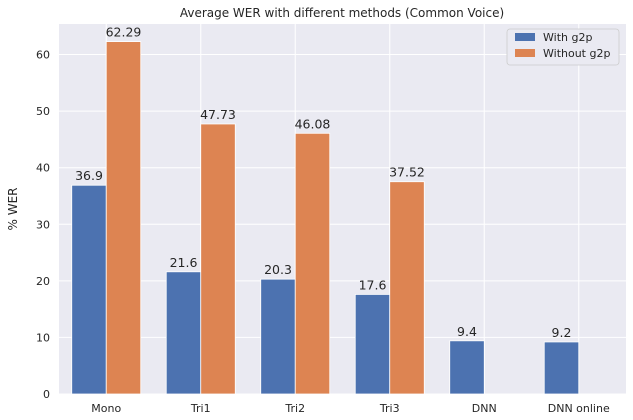 Image resolution: width=633 pixels, height=420 pixels. Describe the element at coordinates (89, 289) in the screenshot. I see `bar-with-g2p-mono` at that location.